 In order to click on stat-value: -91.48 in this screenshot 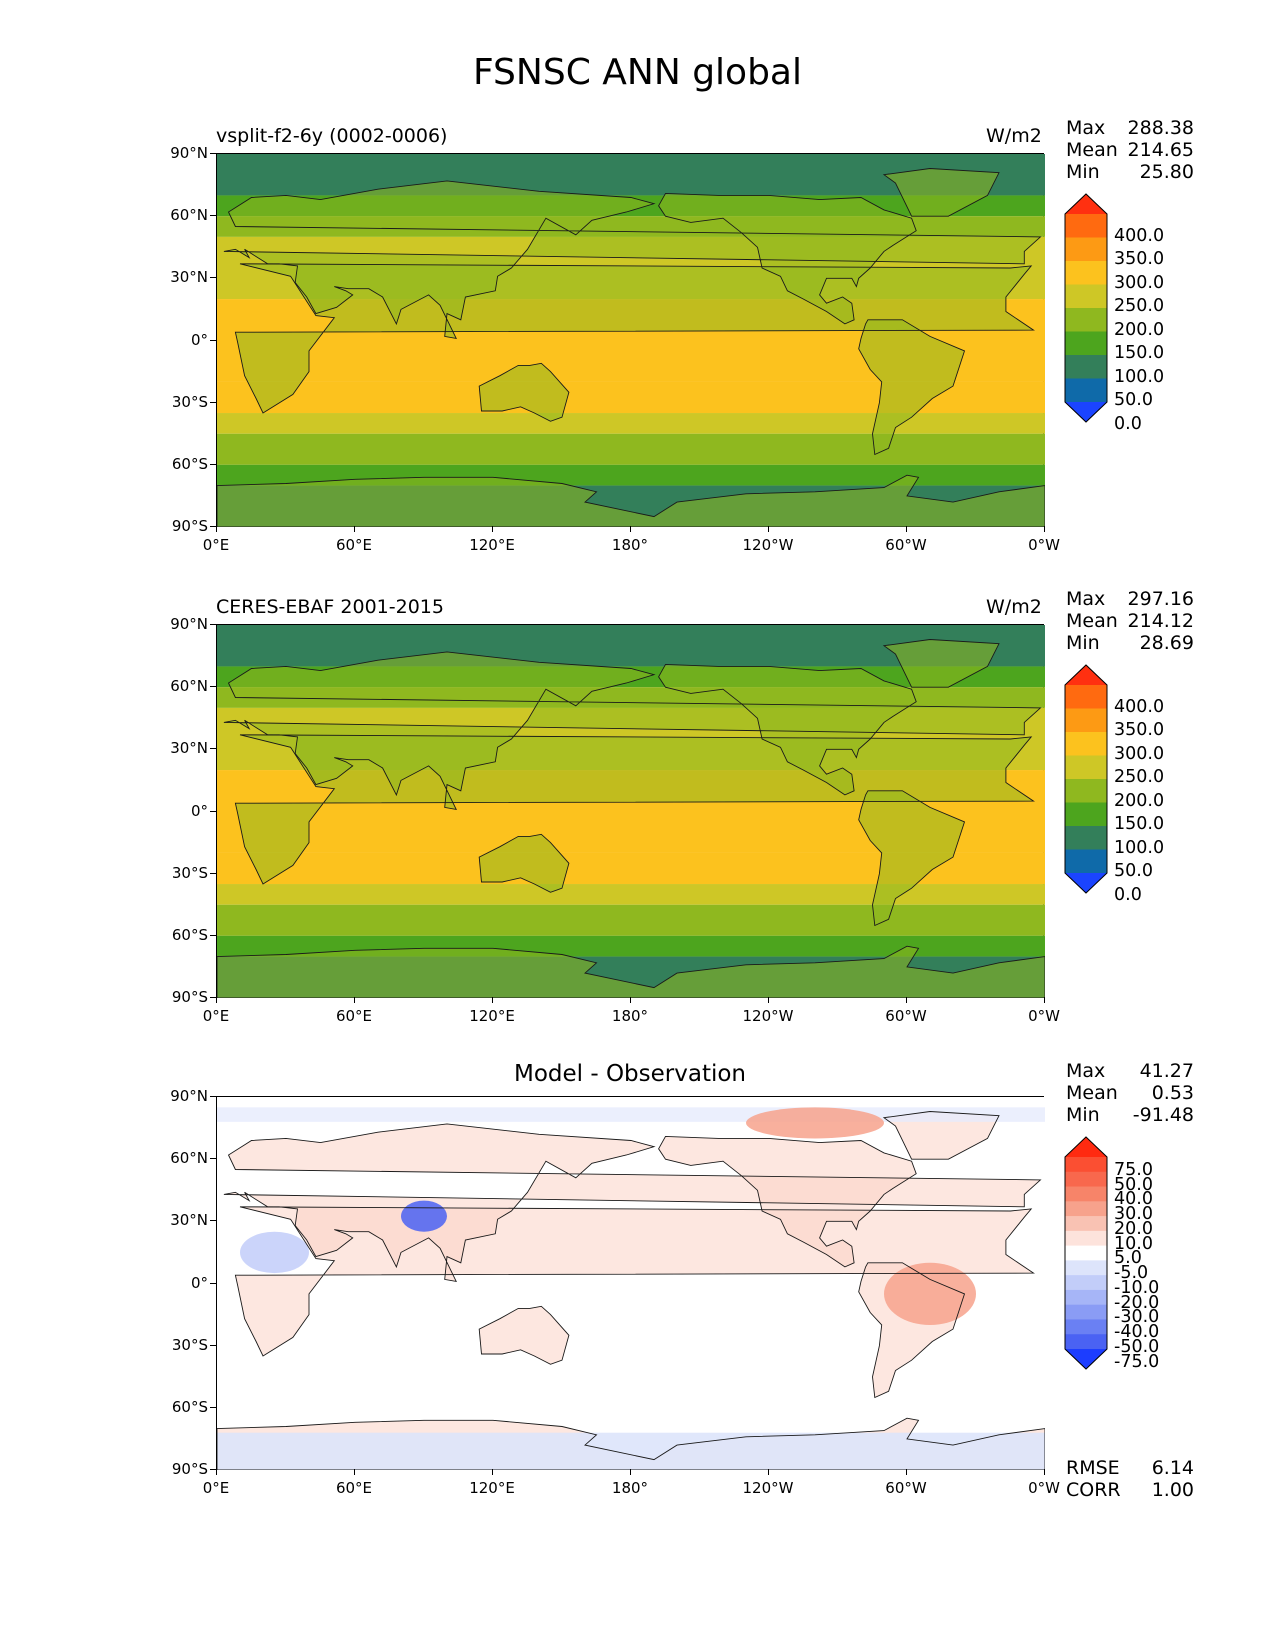, I will do `click(1163, 1115)`.